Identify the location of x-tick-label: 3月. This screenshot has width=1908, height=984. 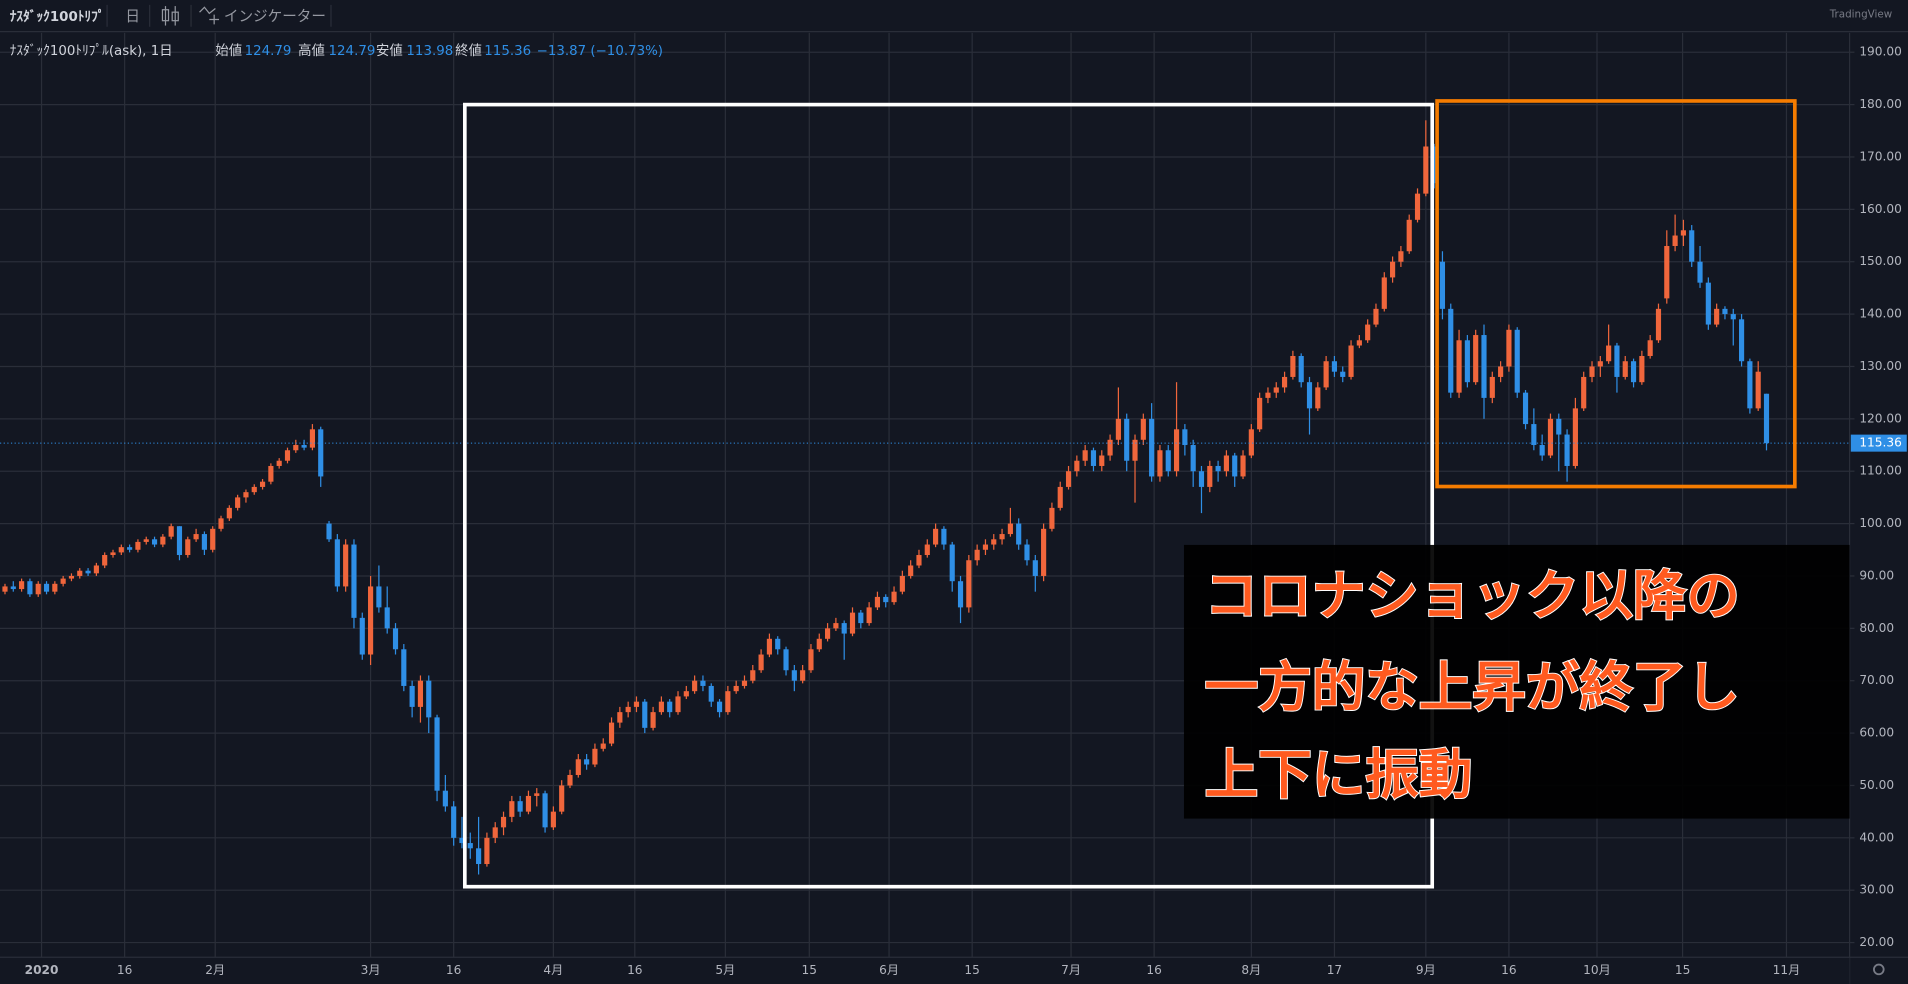
(371, 970).